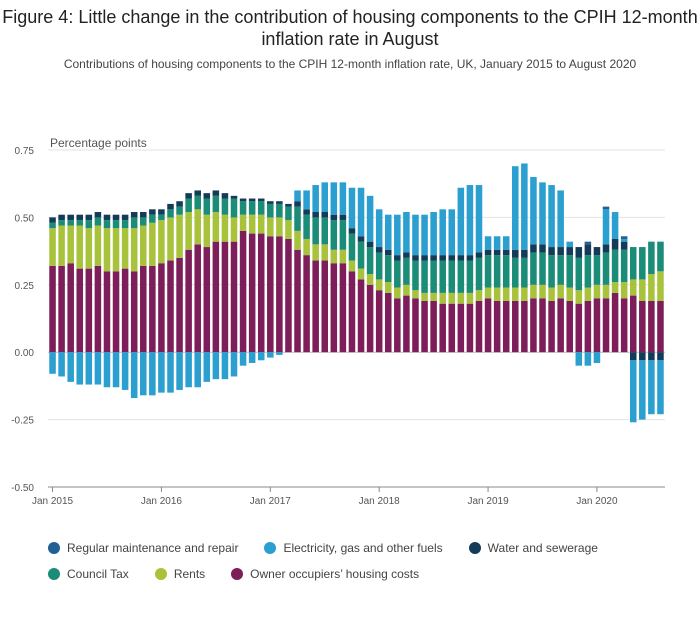  I want to click on y-tick-label: 0.50, so click(25, 218).